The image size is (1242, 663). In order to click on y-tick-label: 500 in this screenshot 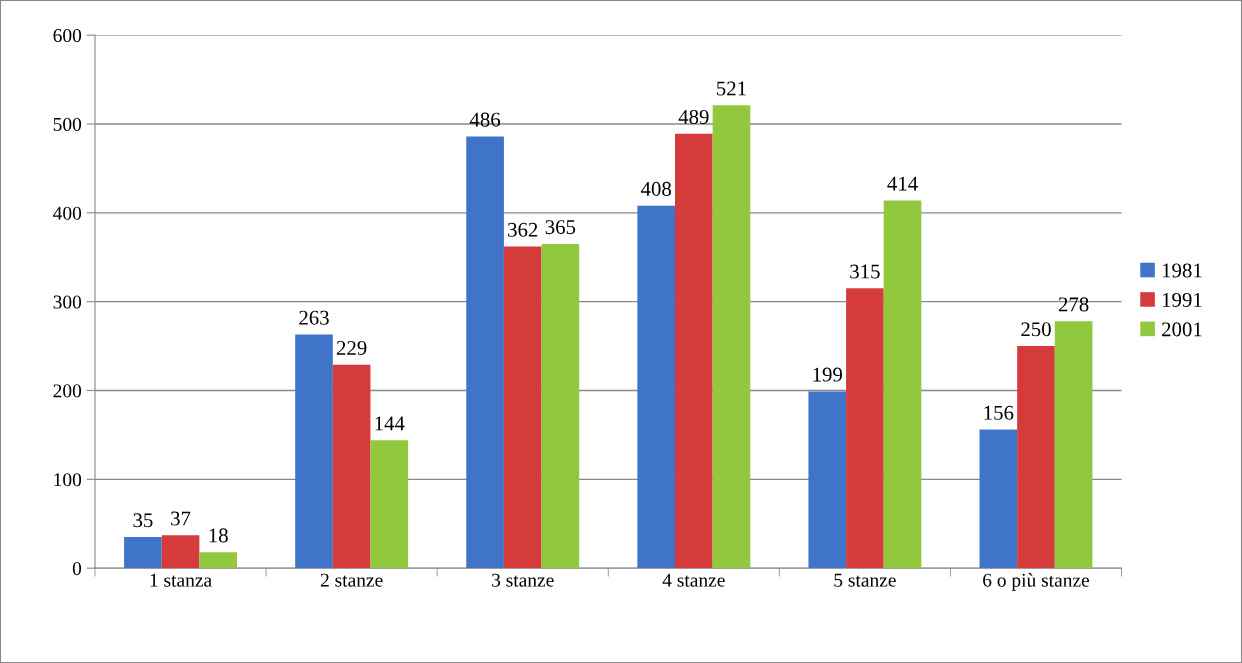, I will do `click(67, 124)`.